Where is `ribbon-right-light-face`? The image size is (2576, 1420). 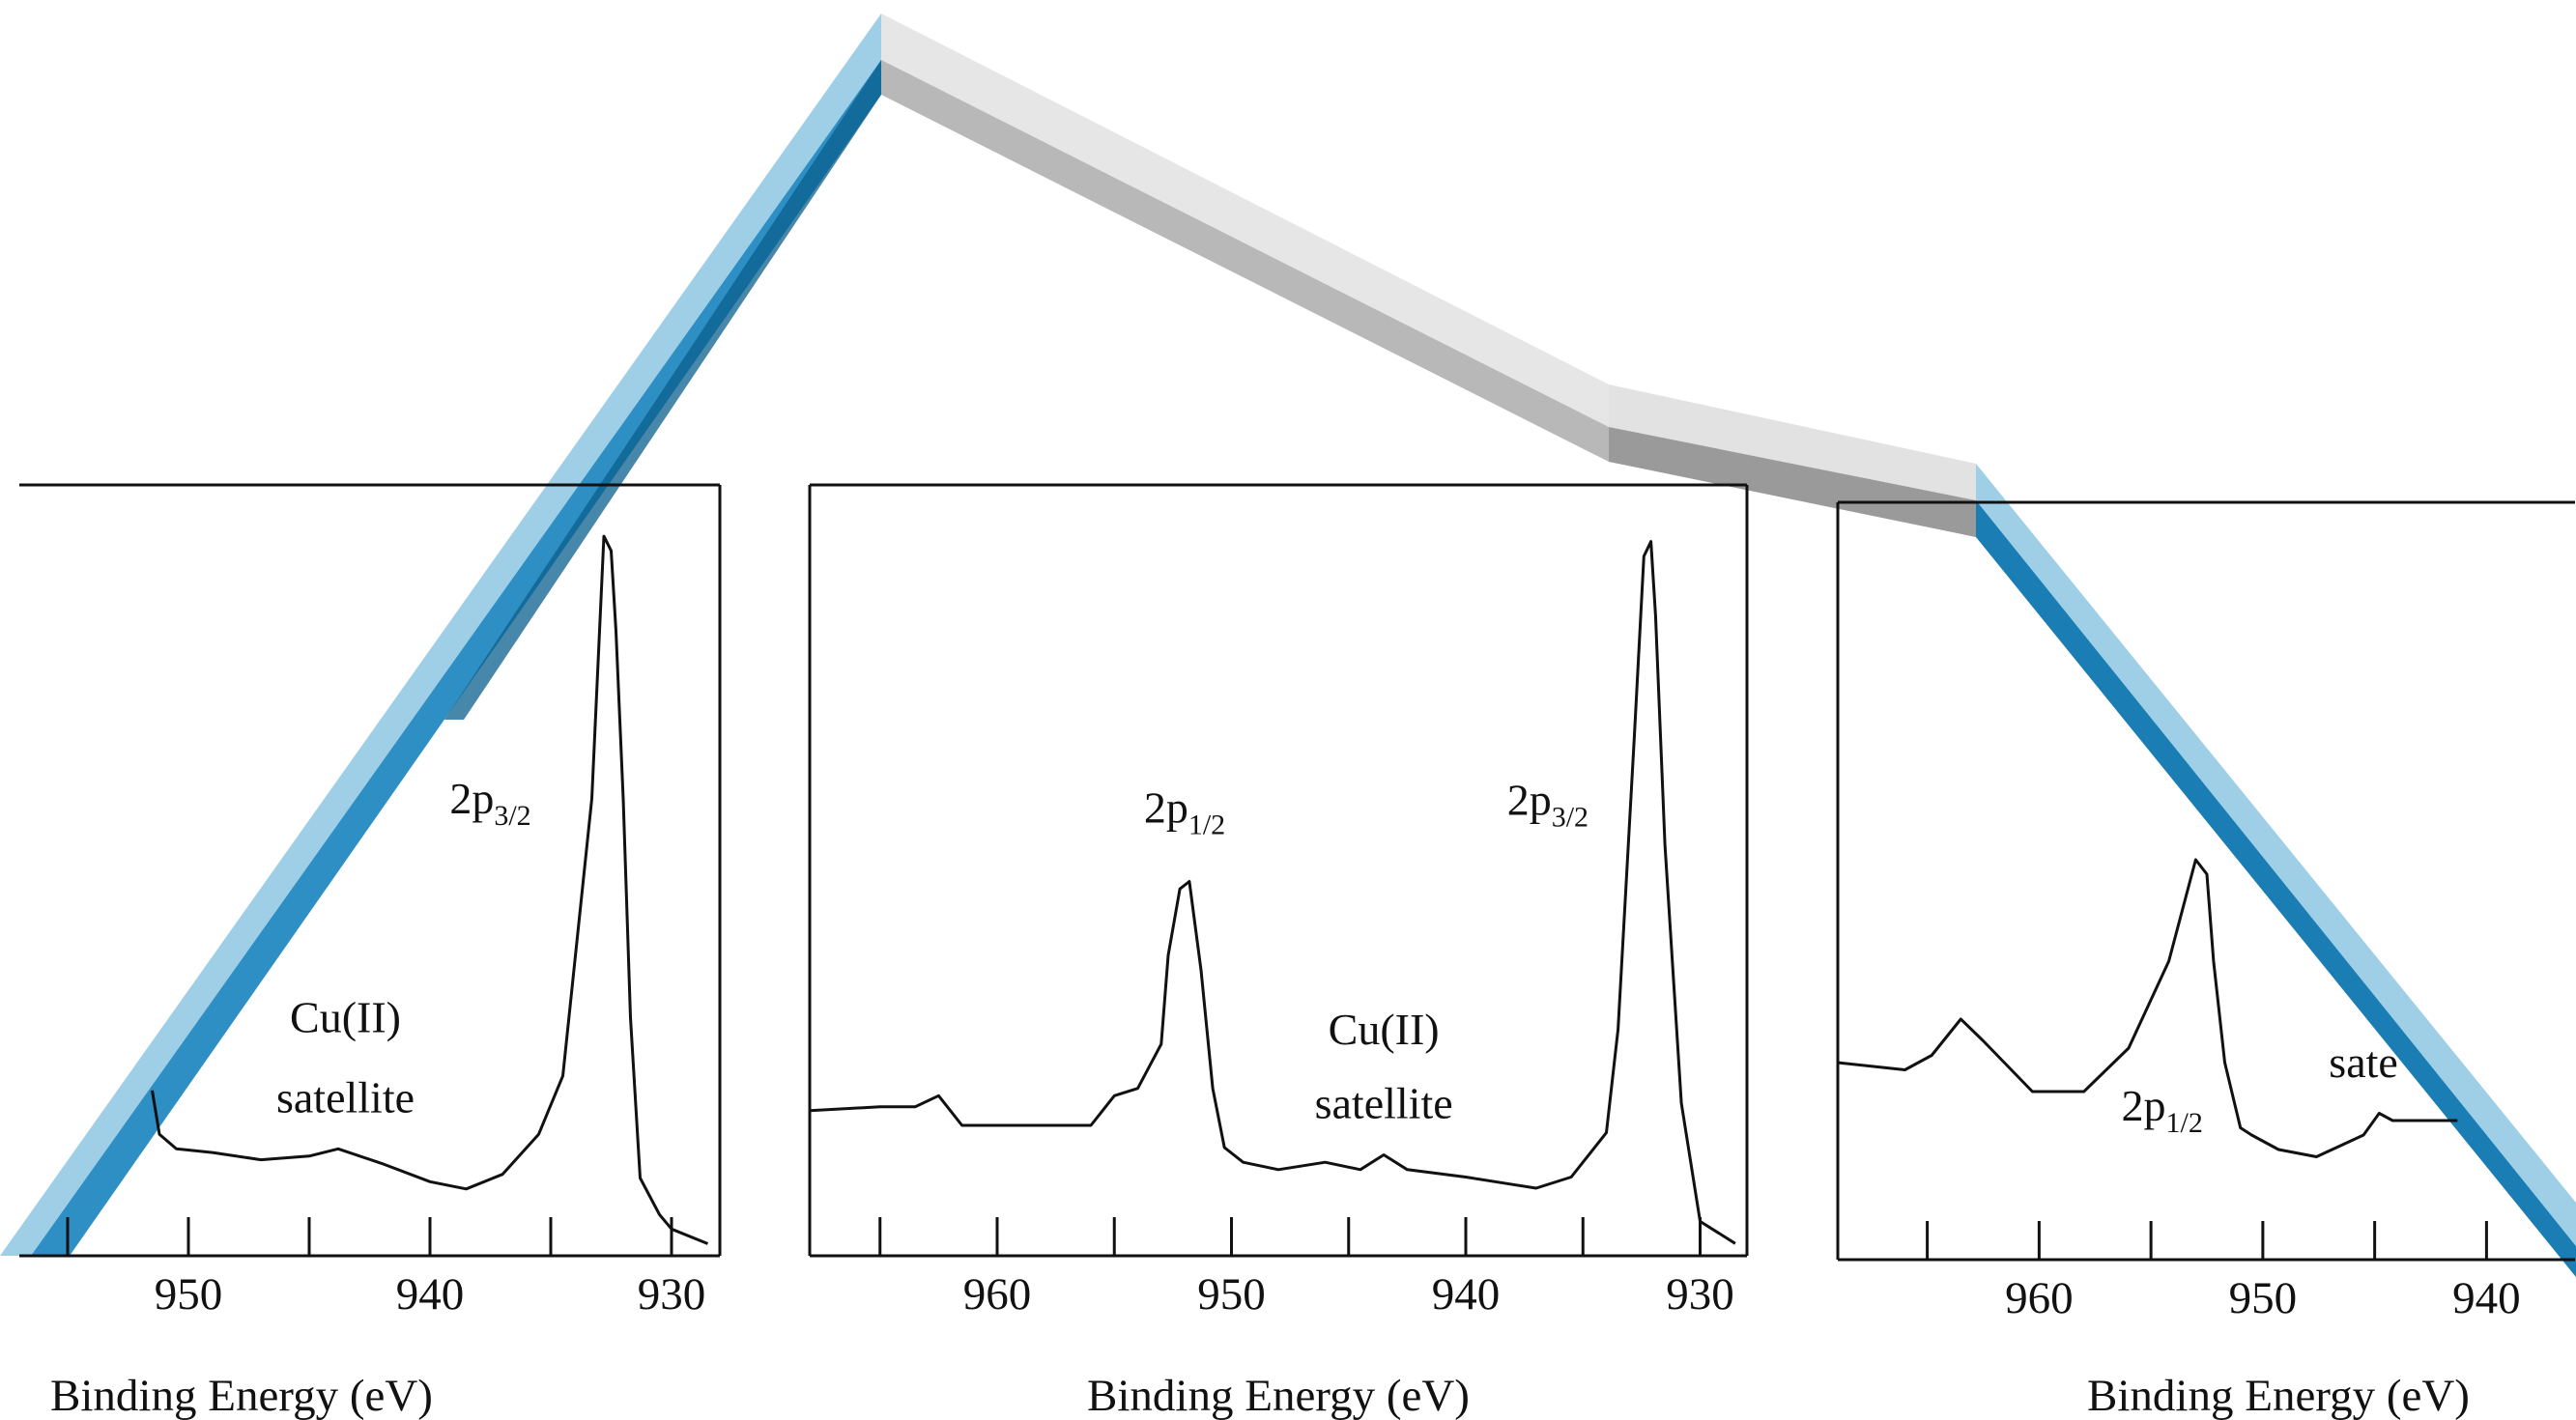
ribbon-right-light-face is located at coordinates (2276, 855).